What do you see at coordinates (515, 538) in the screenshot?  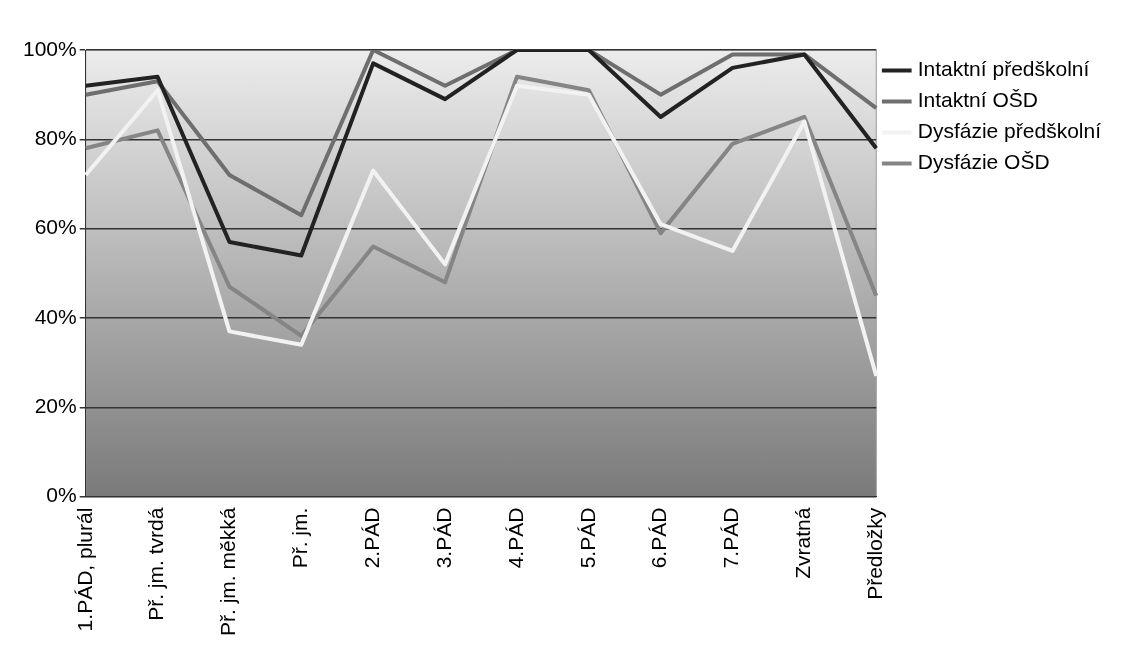 I see `x-tick-label: 4.PÁD` at bounding box center [515, 538].